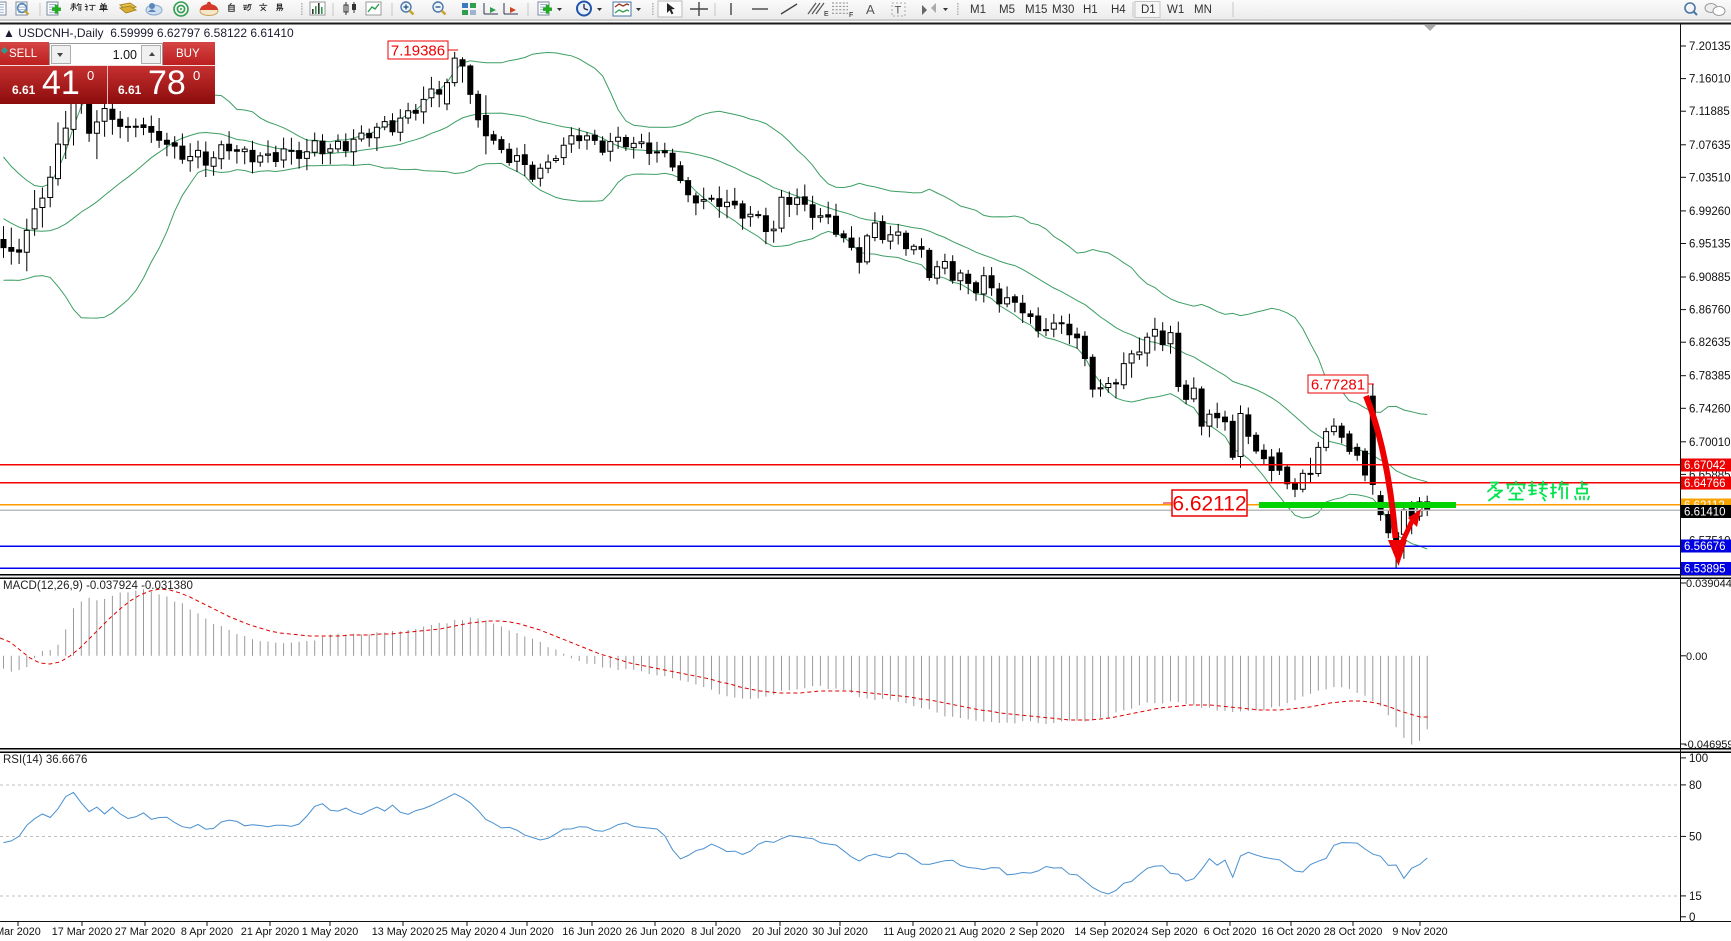 Image resolution: width=1731 pixels, height=941 pixels. What do you see at coordinates (1007, 10) in the screenshot?
I see `svg-text: M5` at bounding box center [1007, 10].